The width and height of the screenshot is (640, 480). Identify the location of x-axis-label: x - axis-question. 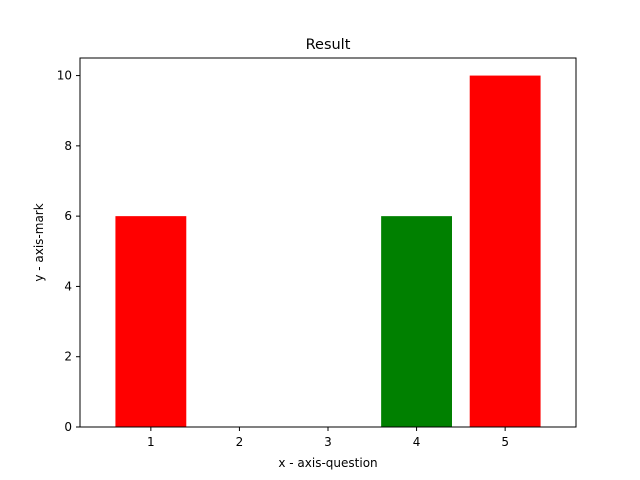
(327, 463).